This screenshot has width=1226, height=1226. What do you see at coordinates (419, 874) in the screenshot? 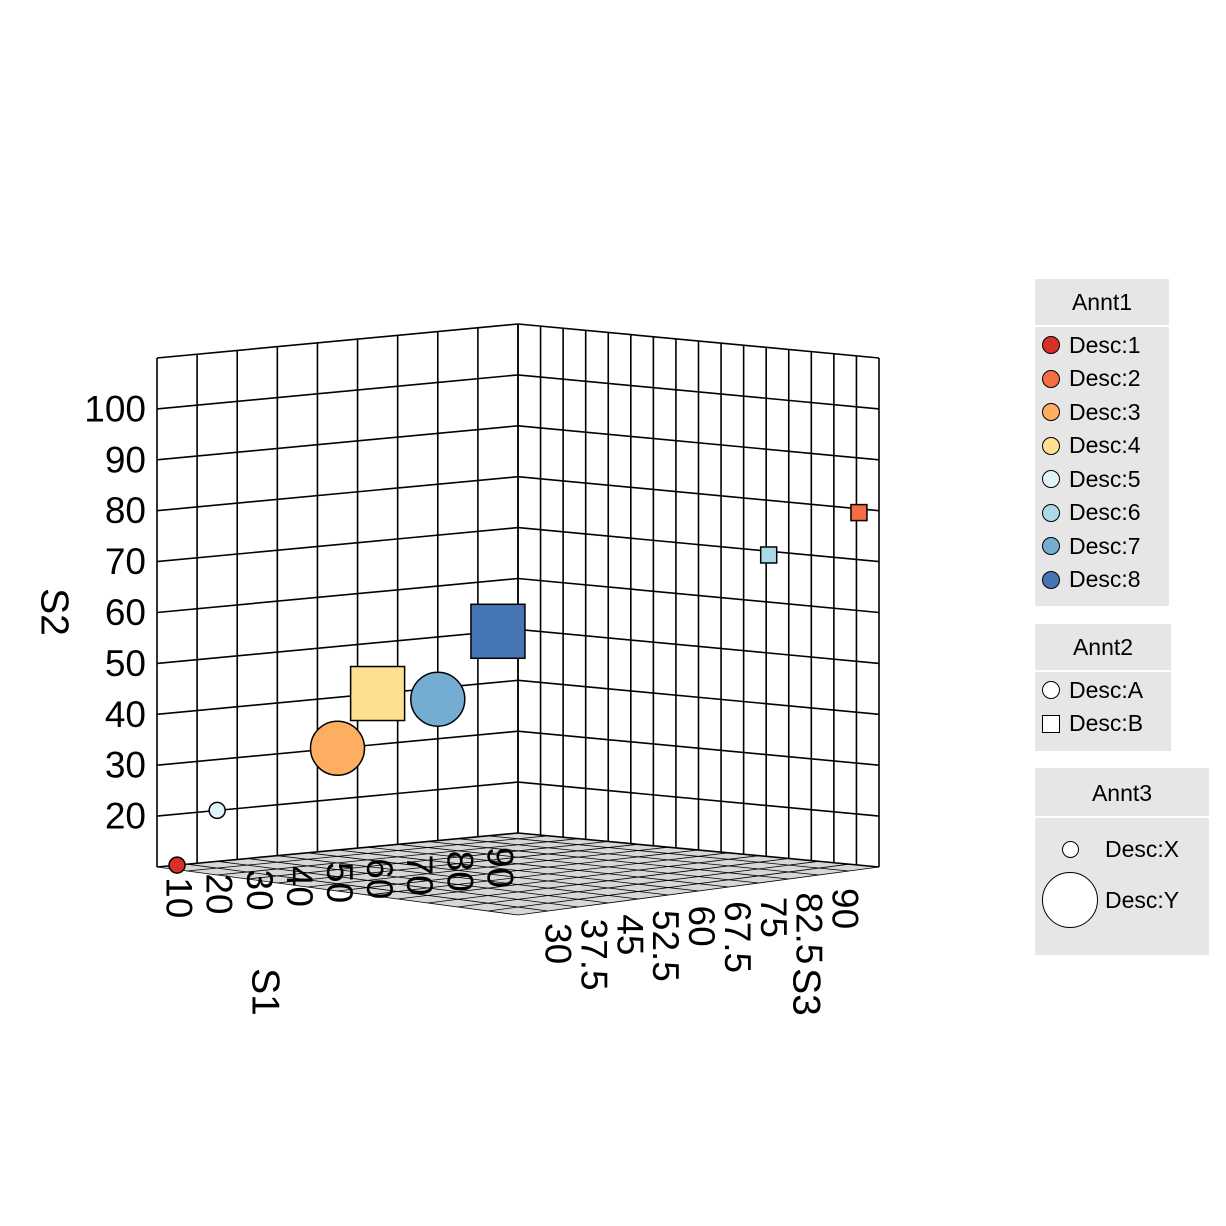
I see `x-tick-label: 70` at bounding box center [419, 874].